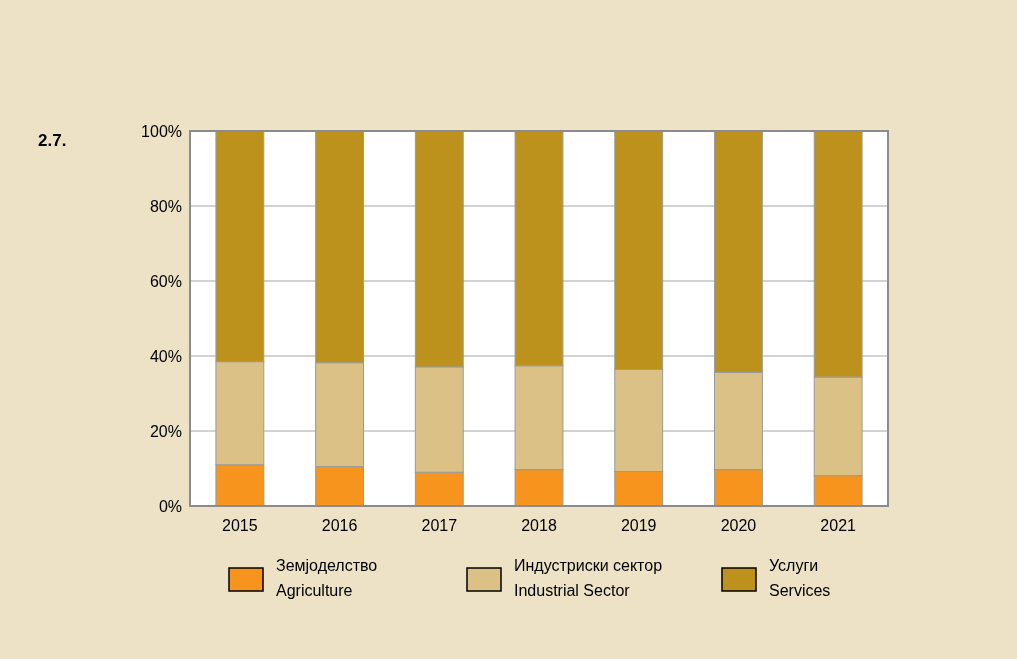  I want to click on legend-label: Индустриски сектор Industrial Sector, so click(588, 578).